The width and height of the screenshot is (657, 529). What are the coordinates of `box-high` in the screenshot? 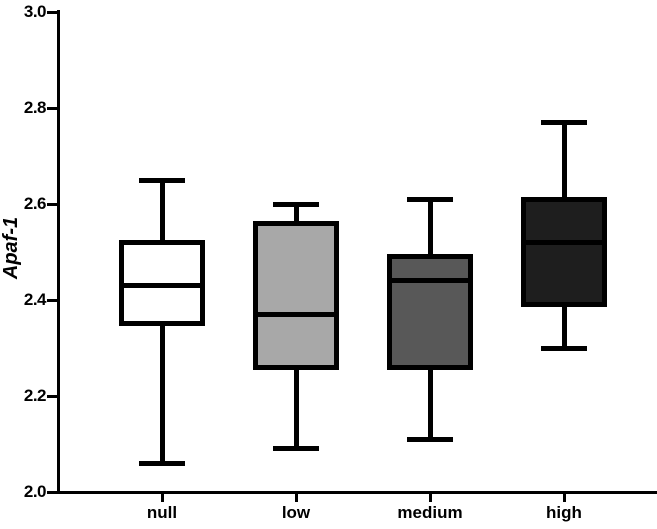 It's located at (564, 252).